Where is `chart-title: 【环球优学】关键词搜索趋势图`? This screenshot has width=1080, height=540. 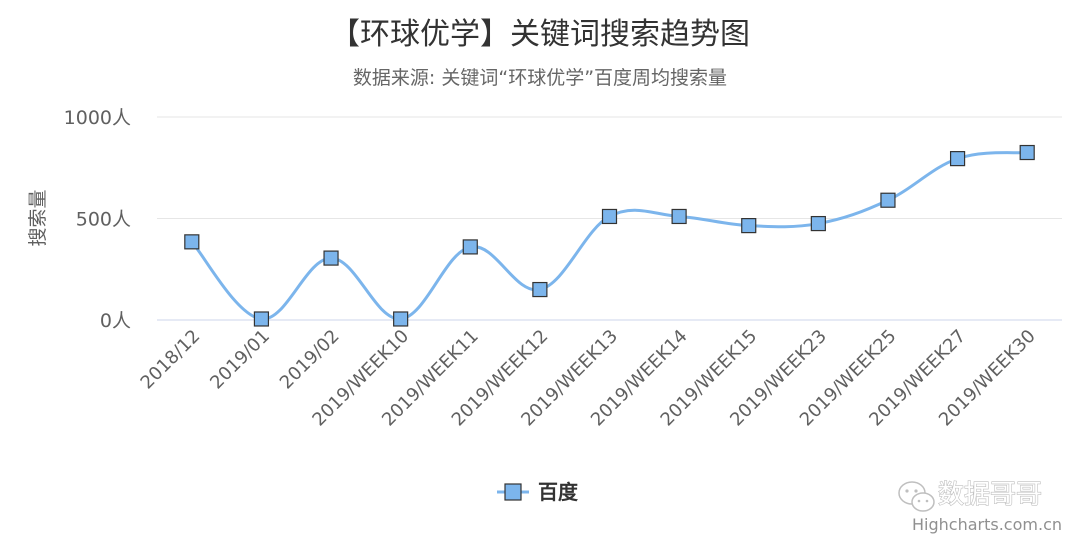
chart-title: 【环球优学】关键词搜索趋势图 is located at coordinates (540, 34).